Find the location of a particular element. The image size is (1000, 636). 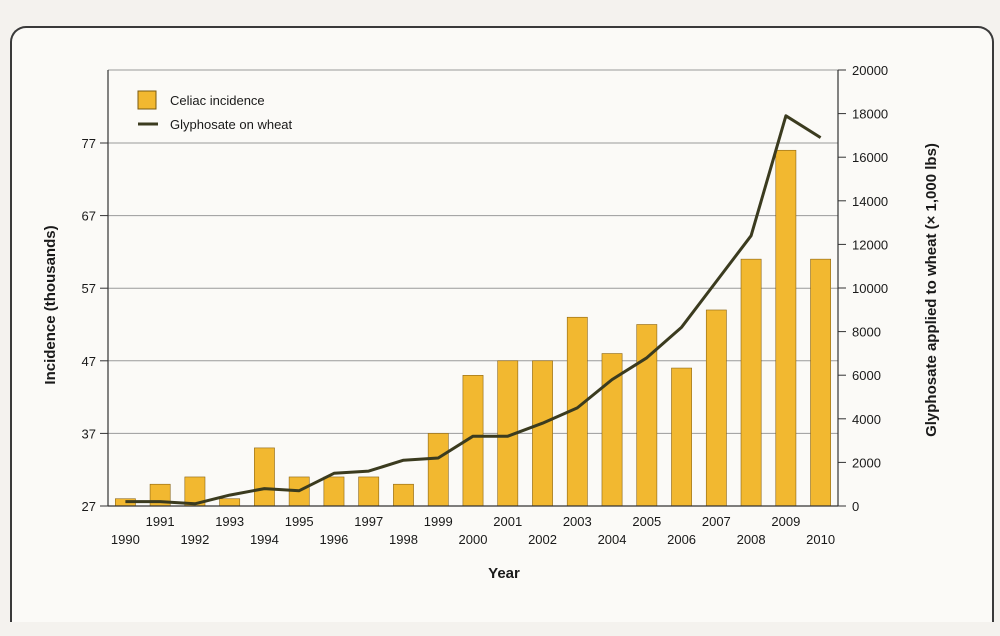

x-tick-label: 2004 is located at coordinates (612, 539).